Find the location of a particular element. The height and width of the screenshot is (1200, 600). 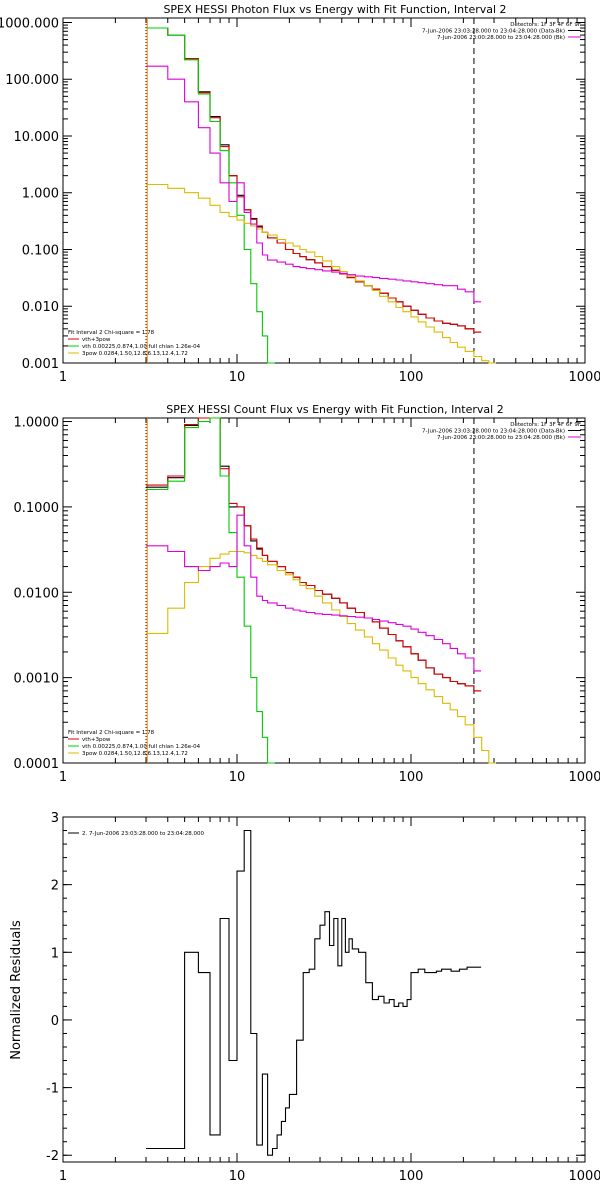

y-tick-label: 0.001 is located at coordinates (40, 364).